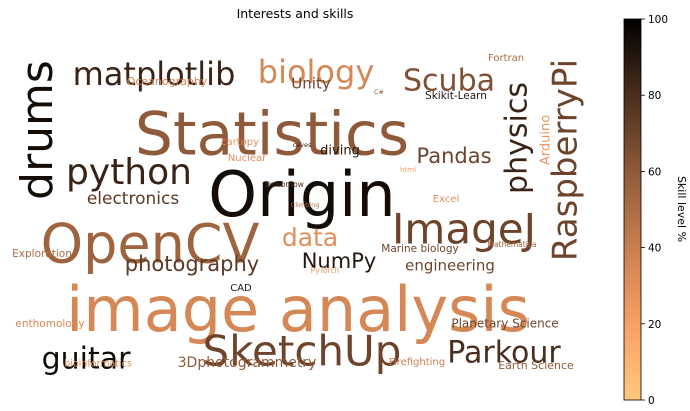 The height and width of the screenshot is (411, 690). Describe the element at coordinates (301, 194) in the screenshot. I see `word-origin: Origin` at that location.